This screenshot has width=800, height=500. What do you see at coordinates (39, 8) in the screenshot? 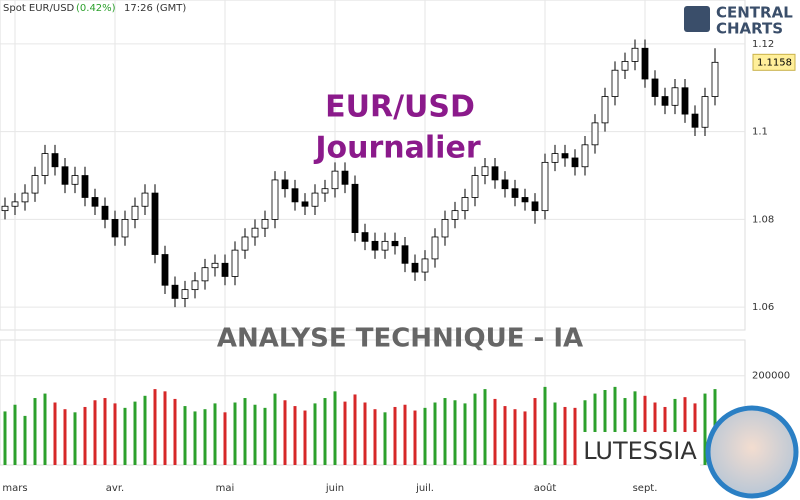
I see `instrument: Spot EUR/USD` at bounding box center [39, 8].